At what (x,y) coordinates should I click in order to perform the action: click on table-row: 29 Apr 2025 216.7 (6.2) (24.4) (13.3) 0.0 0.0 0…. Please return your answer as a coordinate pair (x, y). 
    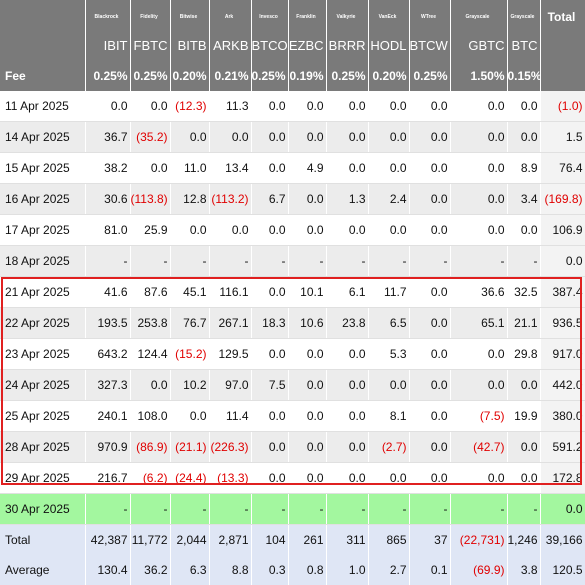
    Looking at the image, I should click on (292, 478).